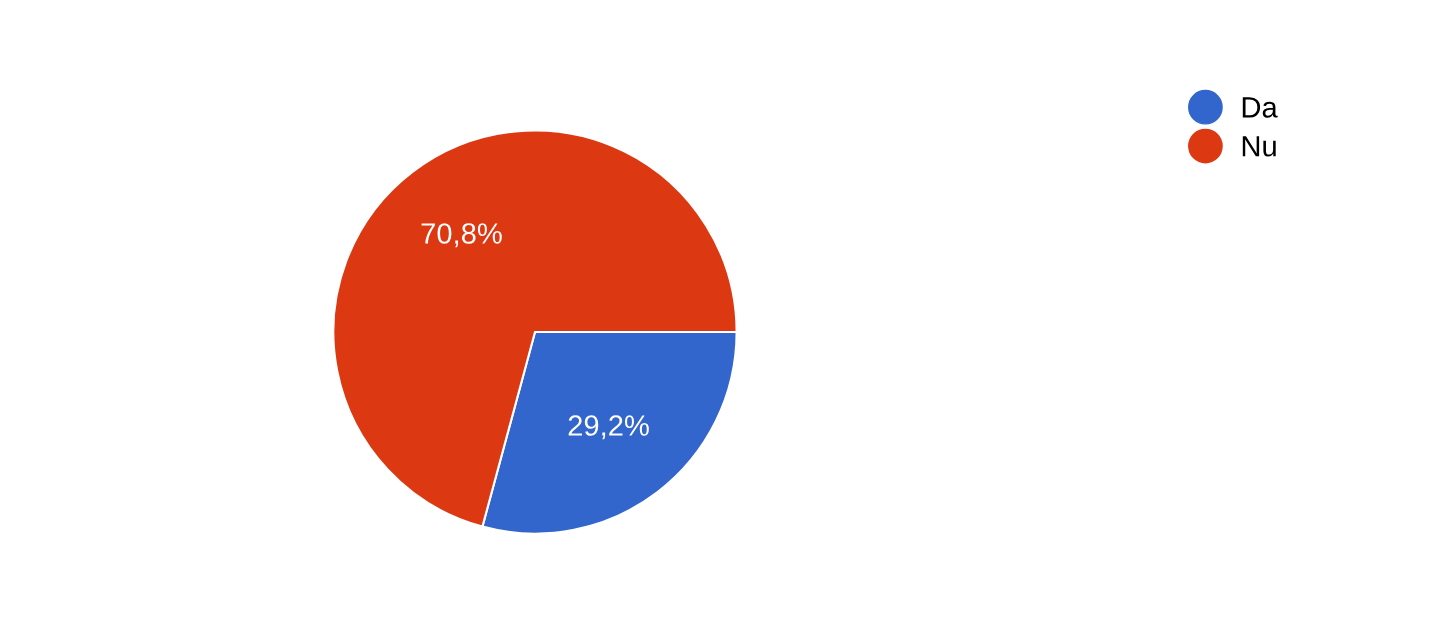 The width and height of the screenshot is (1441, 630). Describe the element at coordinates (461, 235) in the screenshot. I see `data-label: 70,8%` at that location.